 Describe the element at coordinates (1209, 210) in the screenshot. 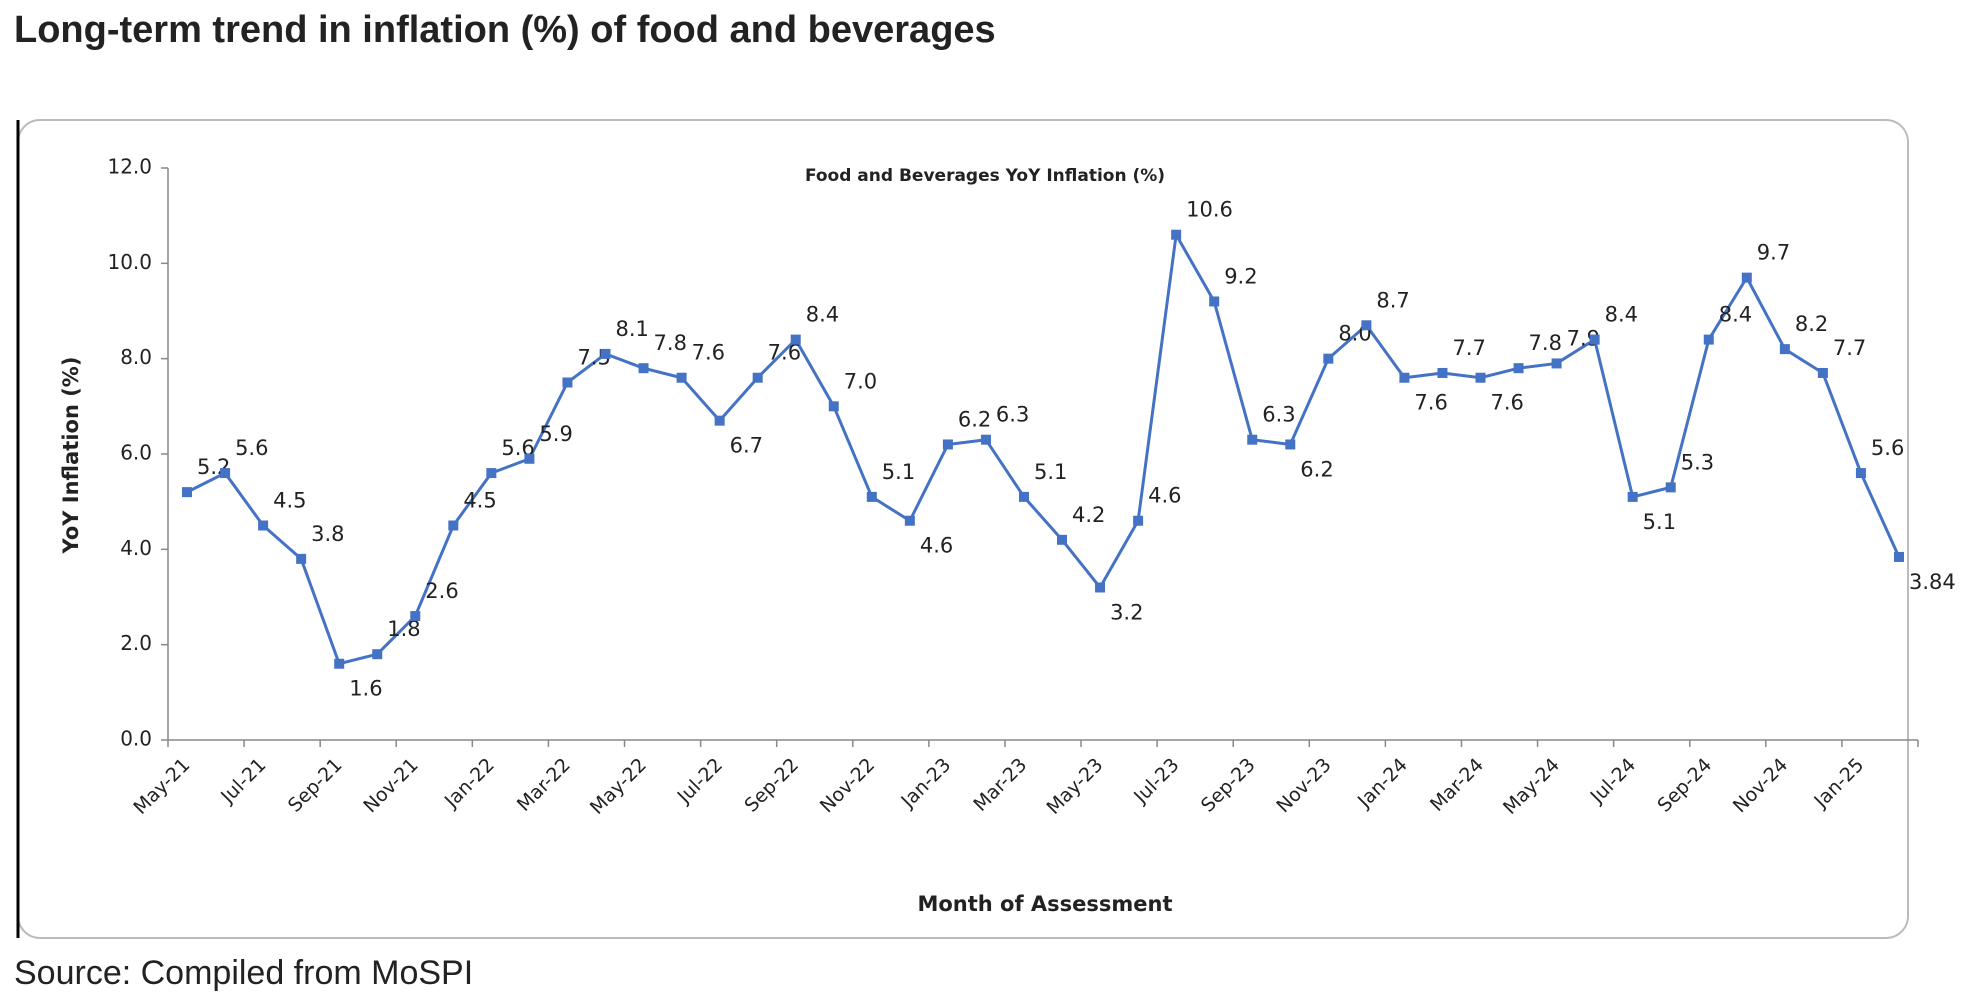

I see `data-label: 10.6` at that location.